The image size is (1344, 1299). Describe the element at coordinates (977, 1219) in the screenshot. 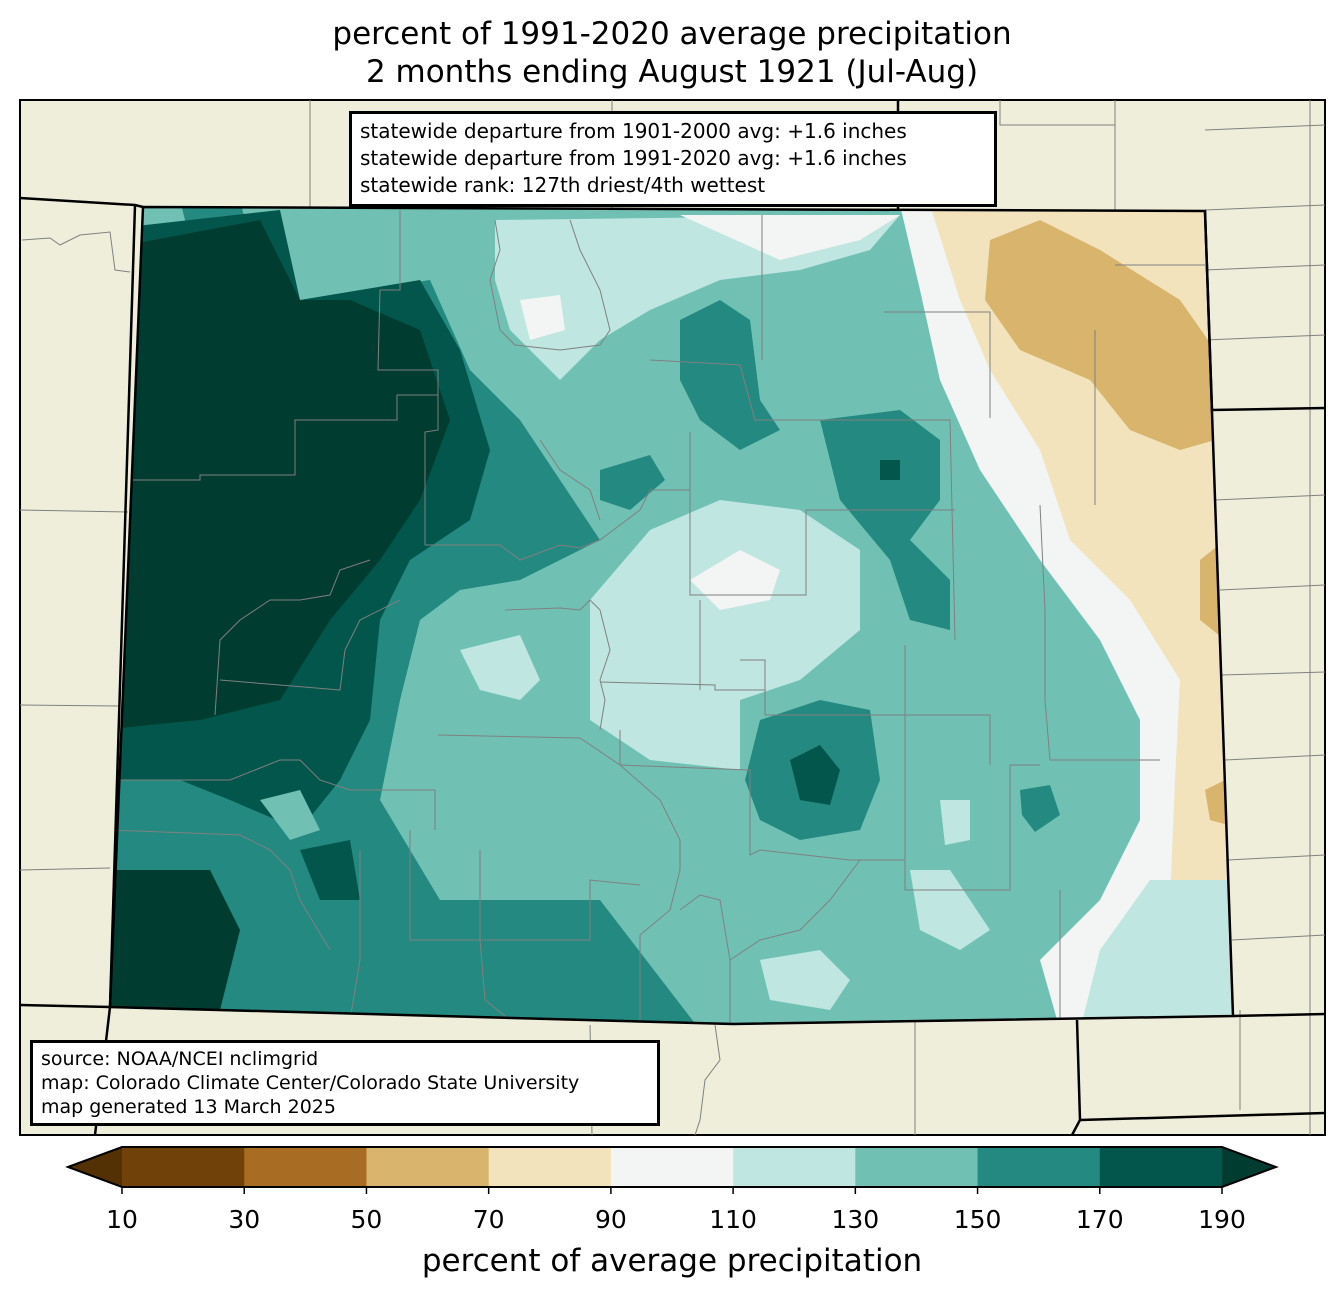

I see `colorbar-tick-label: 150` at that location.